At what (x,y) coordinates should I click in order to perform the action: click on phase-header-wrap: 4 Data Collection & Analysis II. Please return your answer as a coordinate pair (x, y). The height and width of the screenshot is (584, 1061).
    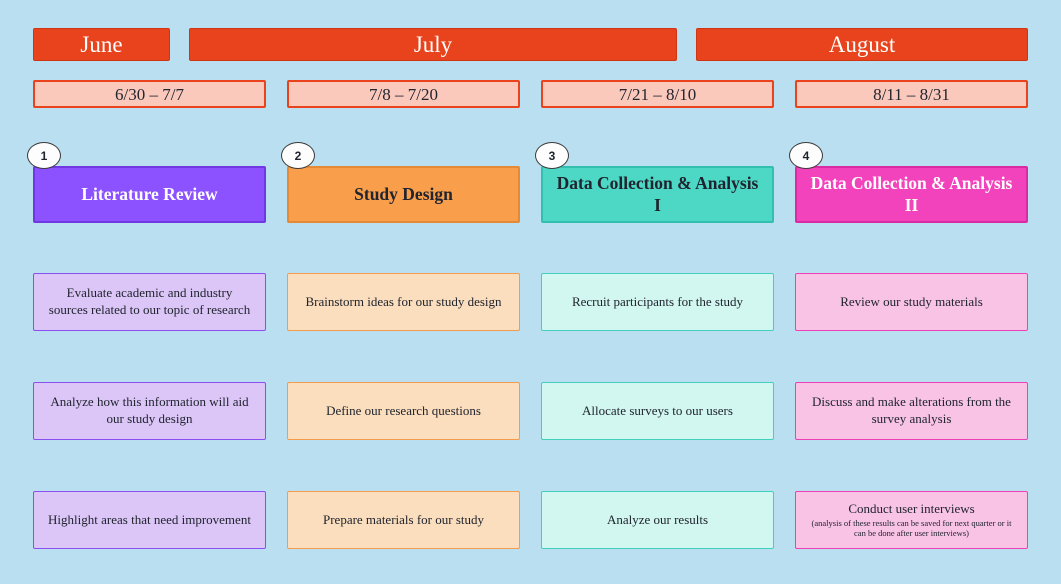
    Looking at the image, I should click on (908, 182).